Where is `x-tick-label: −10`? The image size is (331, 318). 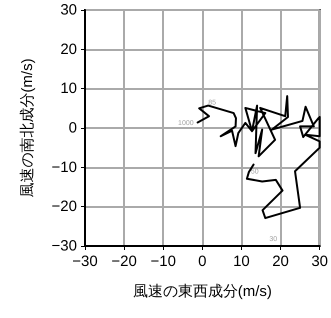
x-tick-label: −10 is located at coordinates (163, 261).